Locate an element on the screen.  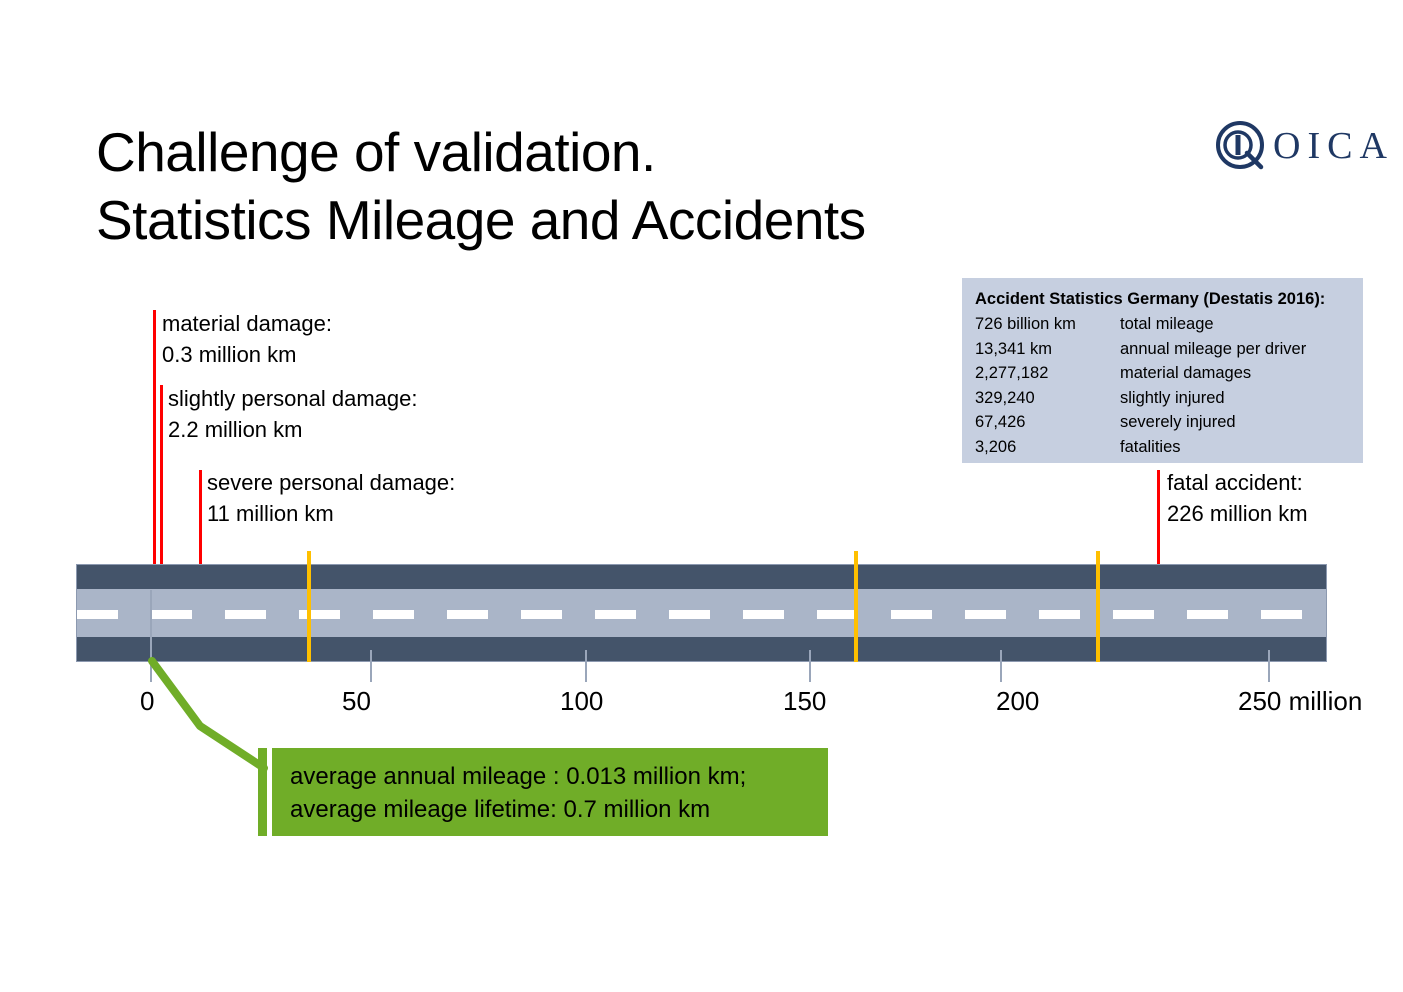
stats-row: 2,277,182 material damages is located at coordinates (1169, 373).